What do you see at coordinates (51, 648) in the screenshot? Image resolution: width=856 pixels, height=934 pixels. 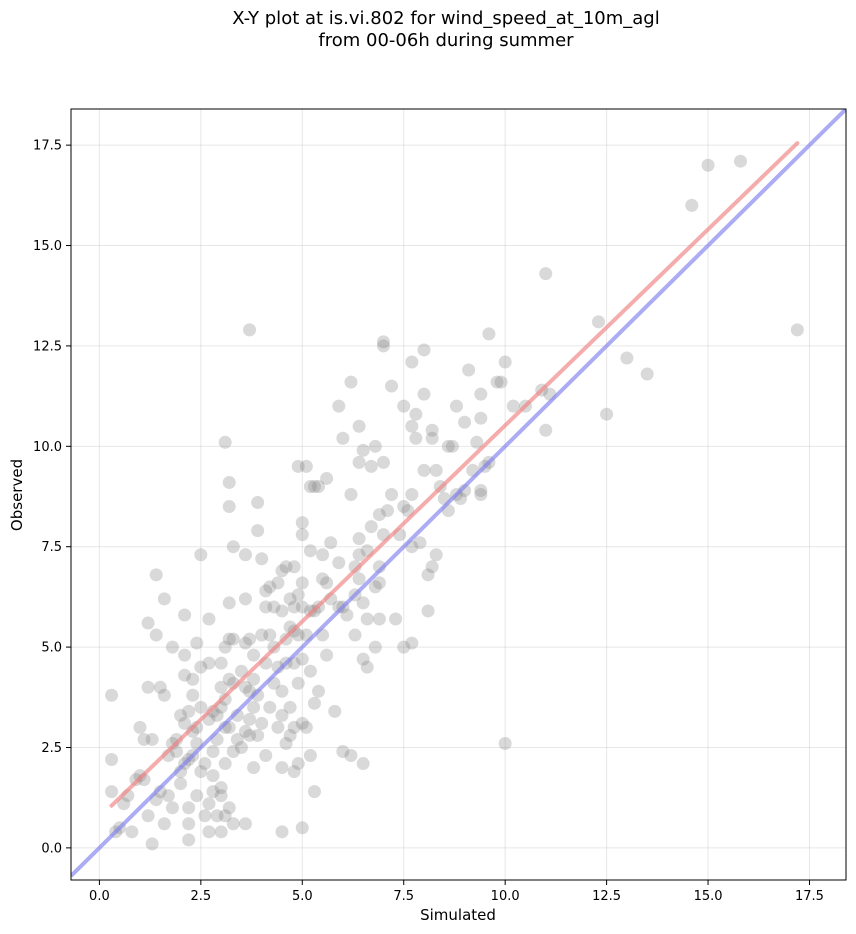 I see `y-tick-label: 5.0` at bounding box center [51, 648].